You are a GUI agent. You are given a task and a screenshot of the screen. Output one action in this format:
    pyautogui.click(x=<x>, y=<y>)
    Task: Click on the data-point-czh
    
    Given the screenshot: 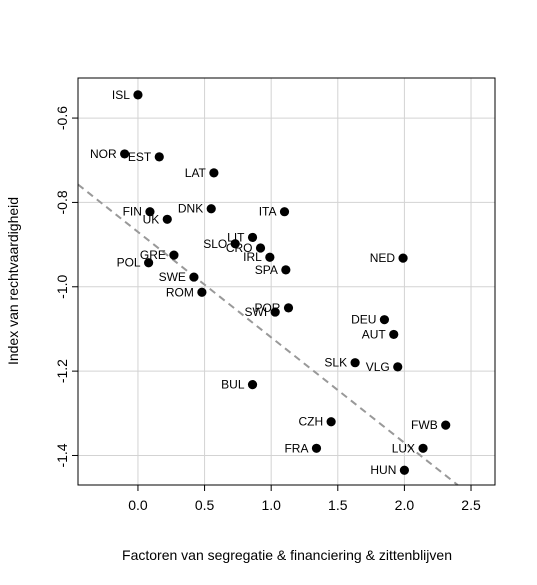 What is the action you would take?
    pyautogui.click(x=331, y=422)
    